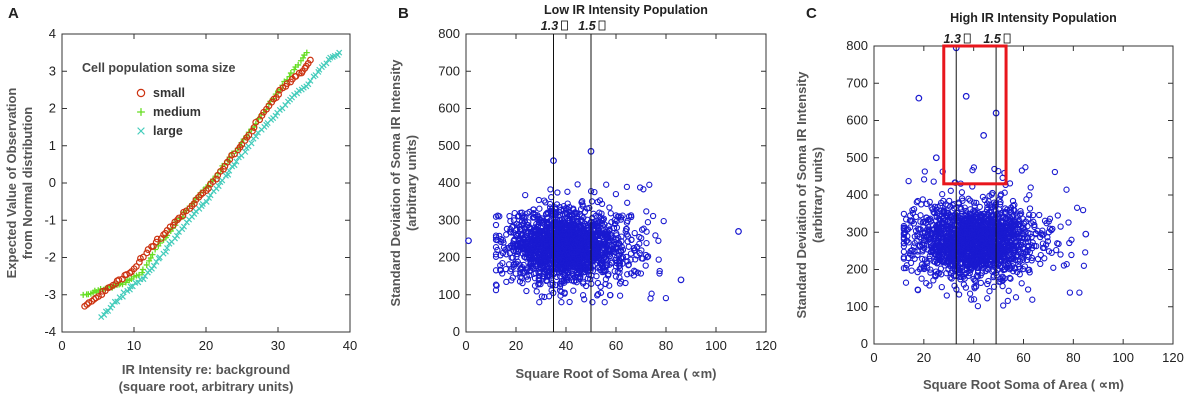 This screenshot has width=1192, height=402. Describe the element at coordinates (666, 345) in the screenshot. I see `x-tick-label: 80` at that location.